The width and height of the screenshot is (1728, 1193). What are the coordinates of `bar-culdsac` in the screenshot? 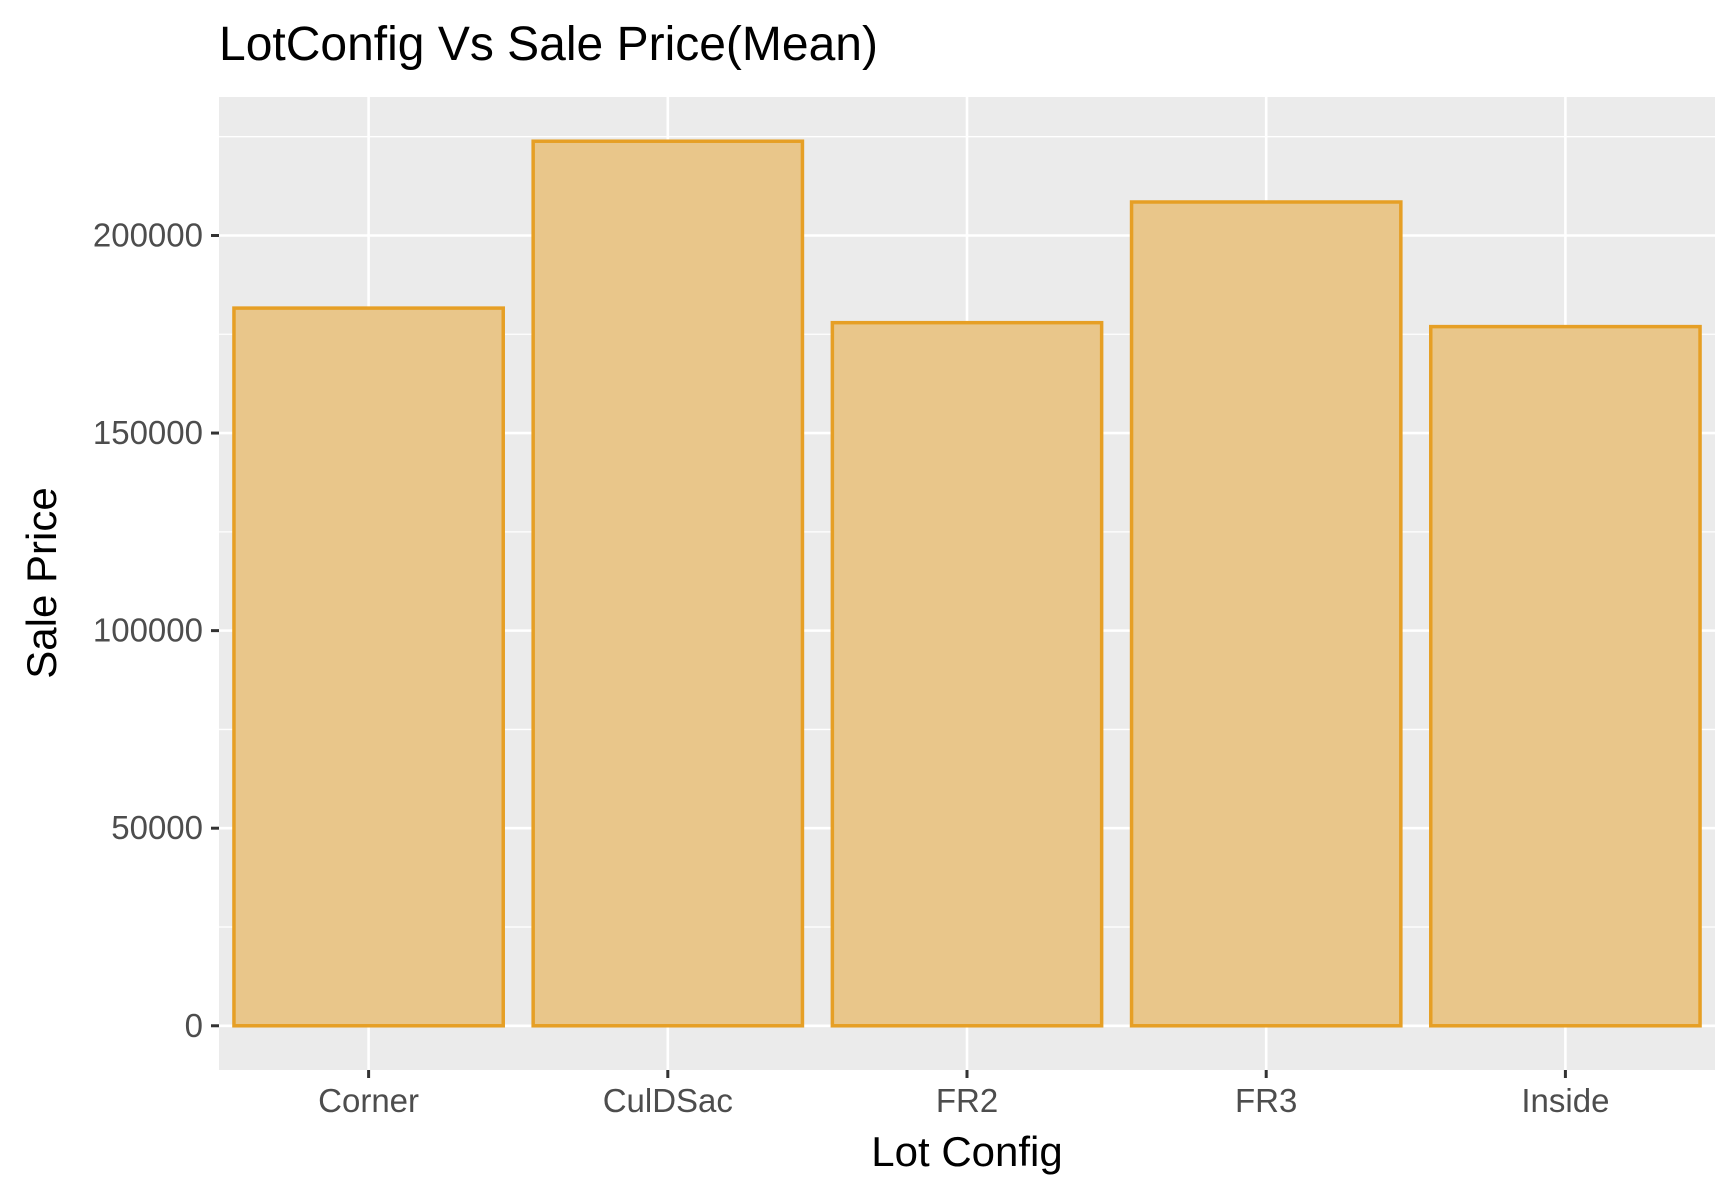 It's located at (668, 583).